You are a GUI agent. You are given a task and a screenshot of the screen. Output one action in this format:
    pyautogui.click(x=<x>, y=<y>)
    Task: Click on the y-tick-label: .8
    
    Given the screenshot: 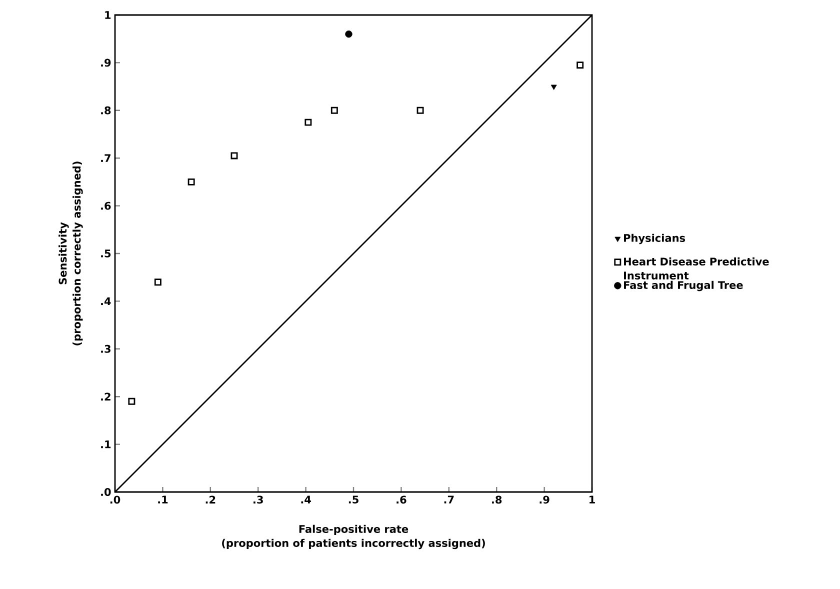 What is the action you would take?
    pyautogui.click(x=106, y=110)
    